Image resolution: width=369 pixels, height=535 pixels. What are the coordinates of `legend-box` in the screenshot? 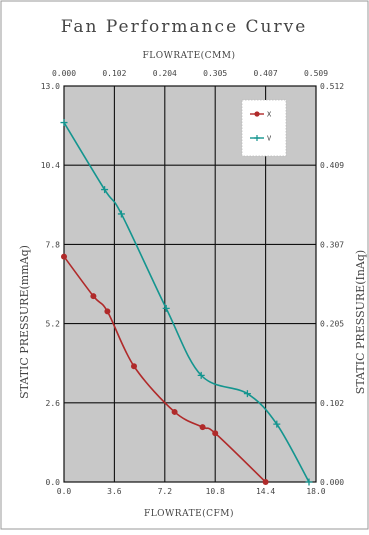 It's located at (264, 128).